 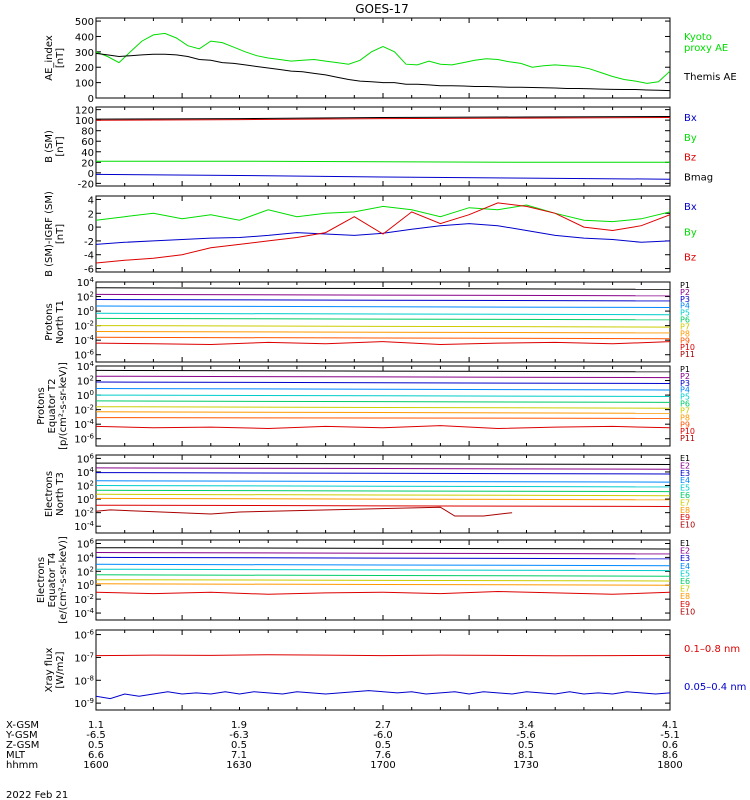 What do you see at coordinates (87, 142) in the screenshot?
I see `y-tick-label: 60` at bounding box center [87, 142].